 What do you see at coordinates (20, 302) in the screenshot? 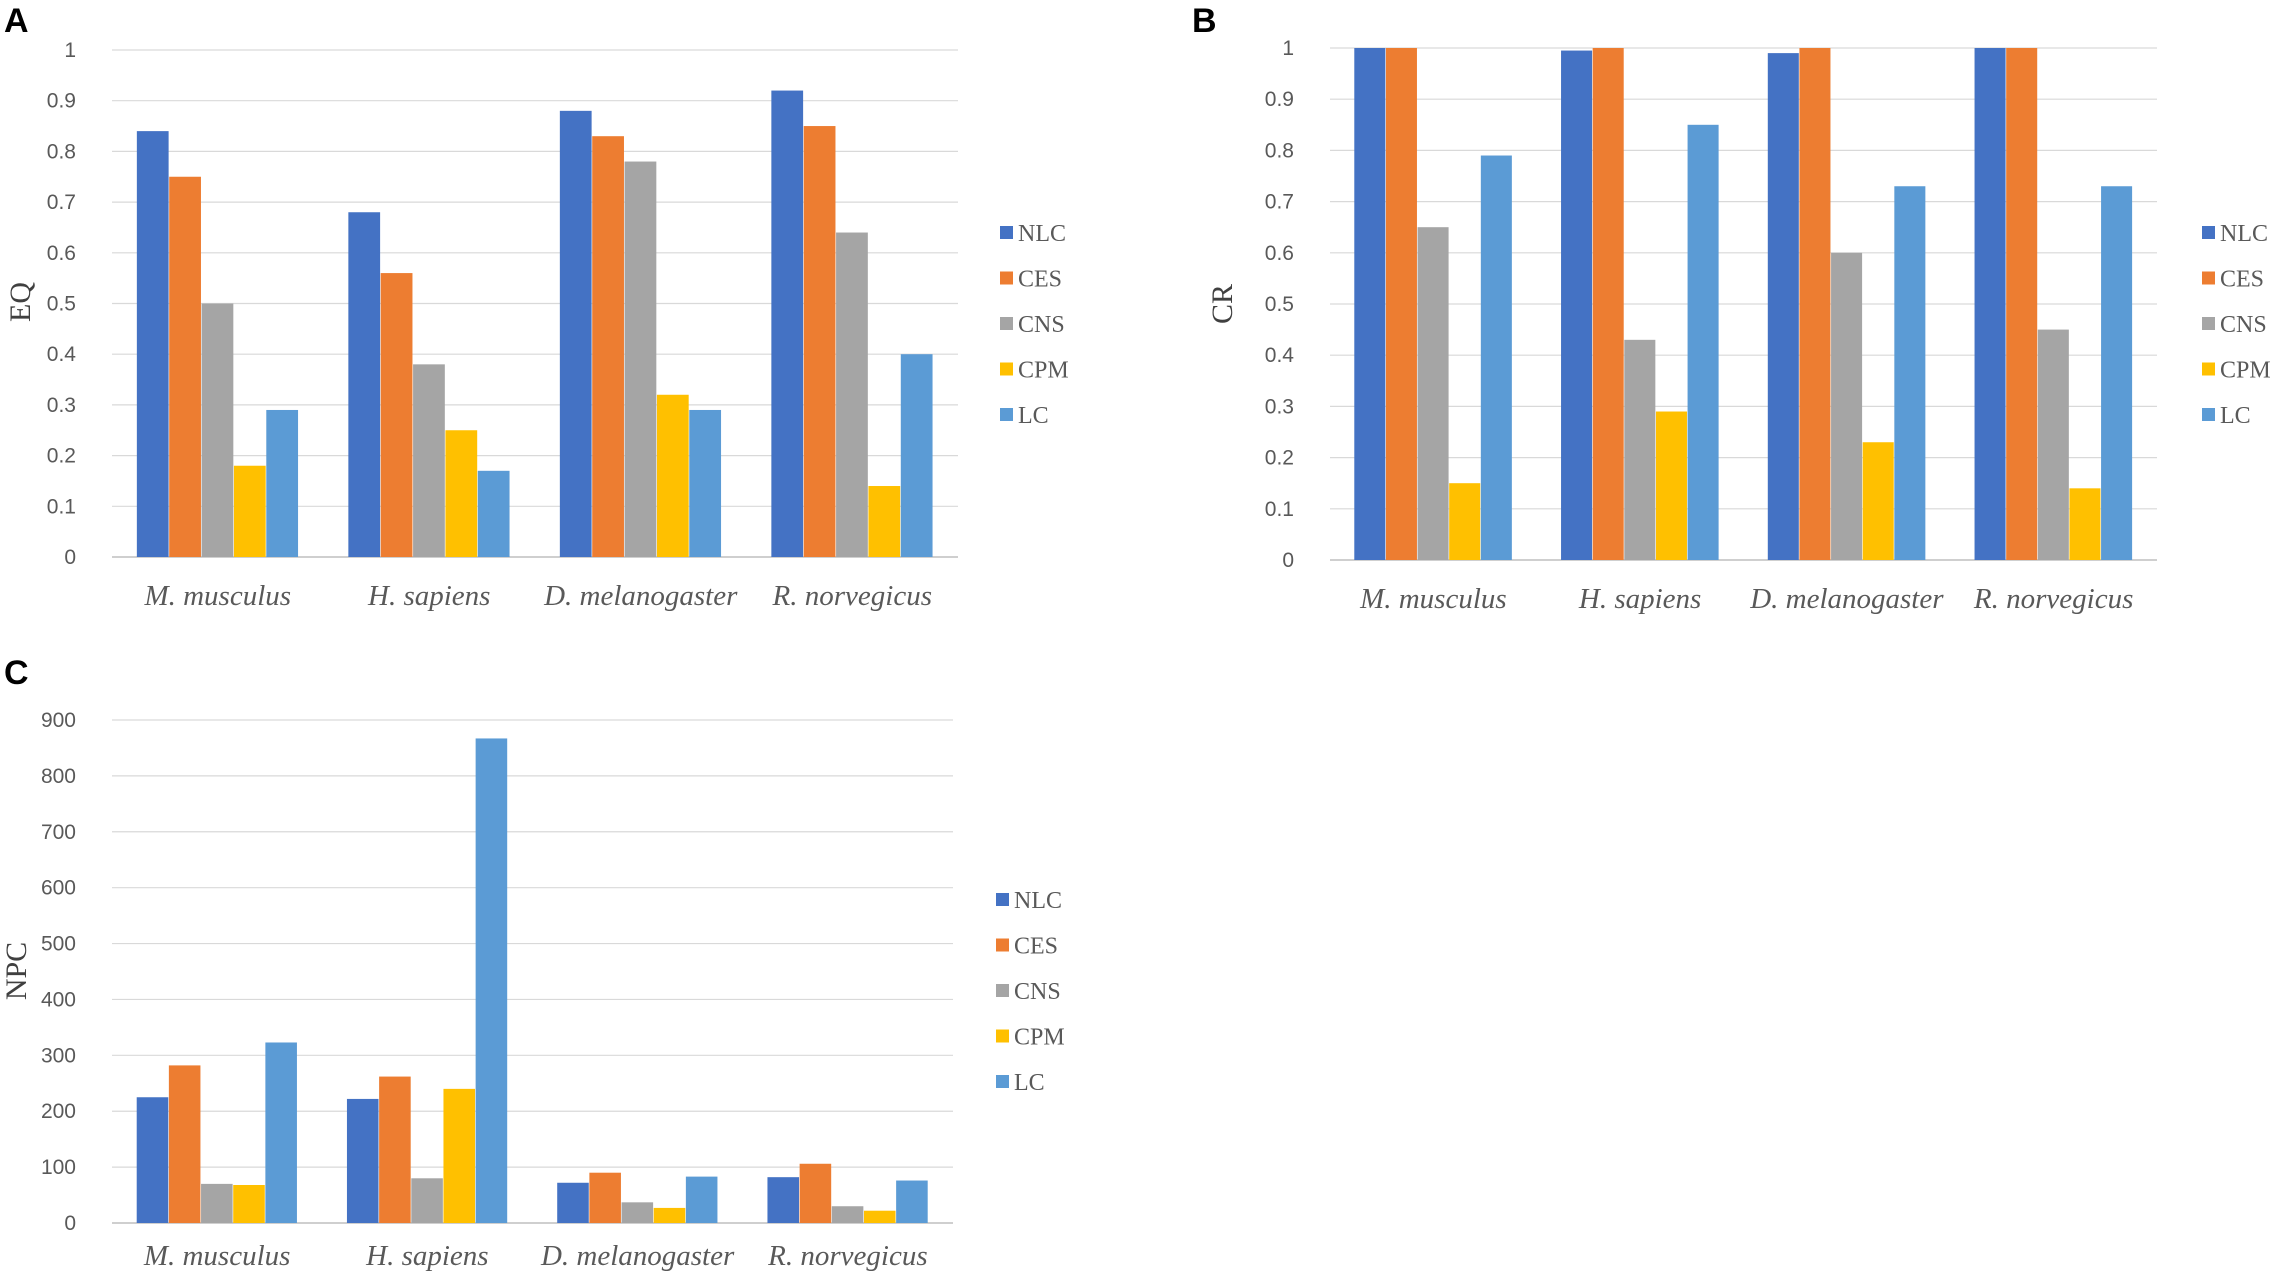
I see `y-axis-label-a: EQ` at bounding box center [20, 302].